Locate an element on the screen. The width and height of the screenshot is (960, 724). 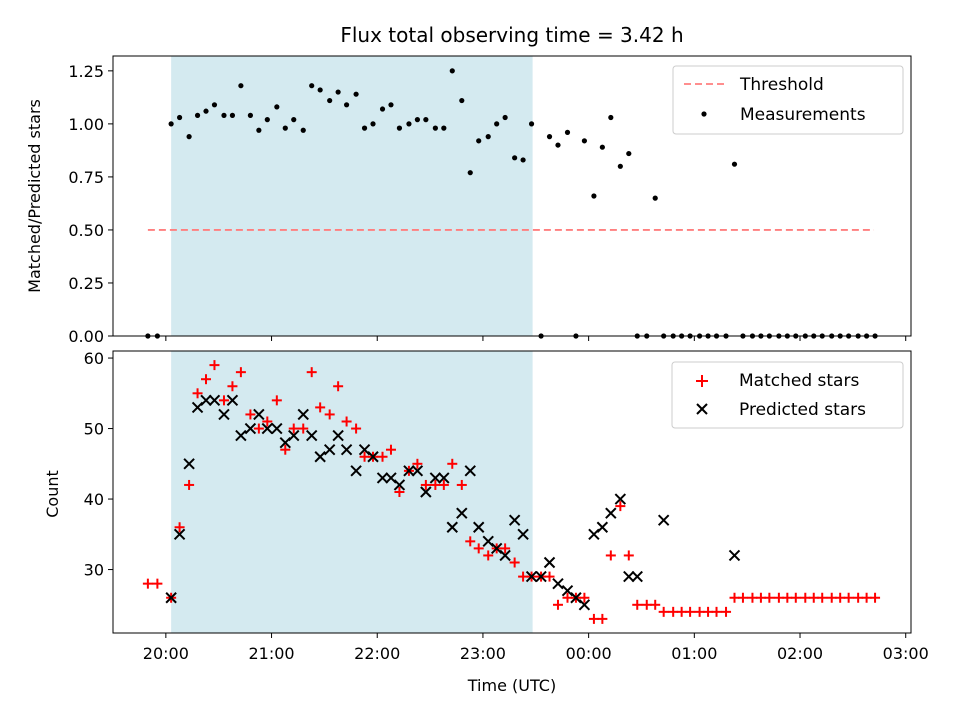
y-tick-label: 30 is located at coordinates (94, 570).